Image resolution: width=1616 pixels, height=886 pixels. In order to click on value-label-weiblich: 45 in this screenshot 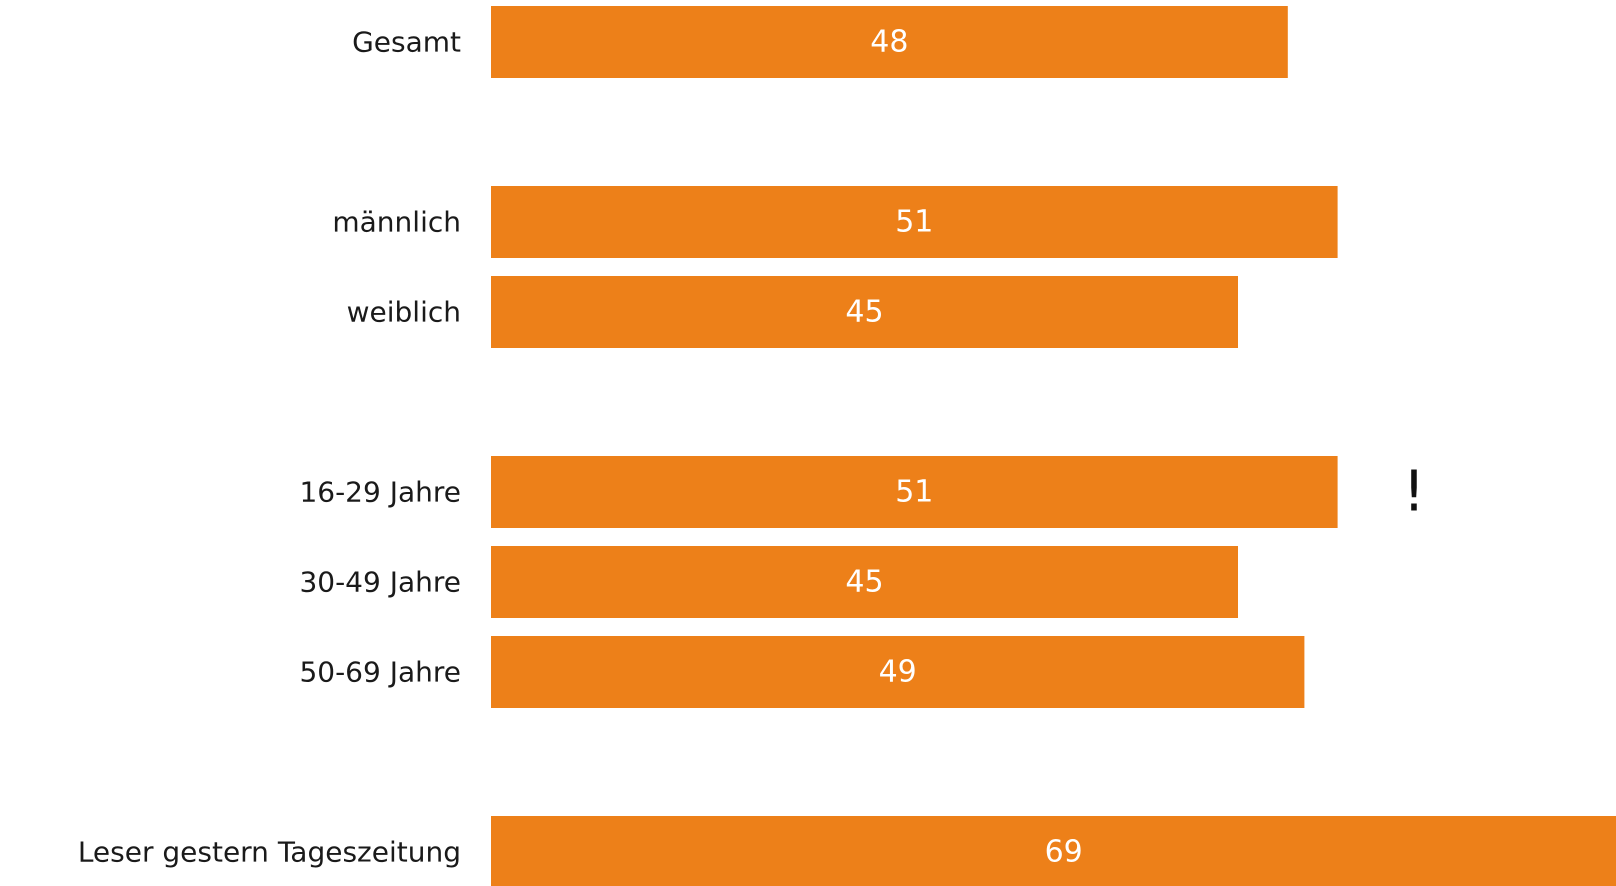, I will do `click(864, 312)`.